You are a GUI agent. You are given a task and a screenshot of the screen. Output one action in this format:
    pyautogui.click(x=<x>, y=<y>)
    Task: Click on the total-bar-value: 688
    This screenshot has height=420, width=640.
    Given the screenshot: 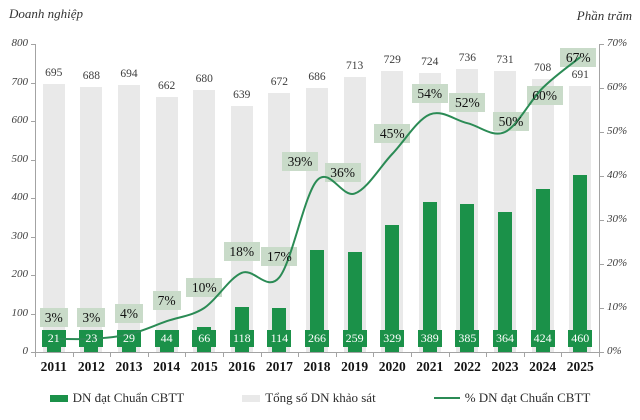 What is the action you would take?
    pyautogui.click(x=91, y=76)
    